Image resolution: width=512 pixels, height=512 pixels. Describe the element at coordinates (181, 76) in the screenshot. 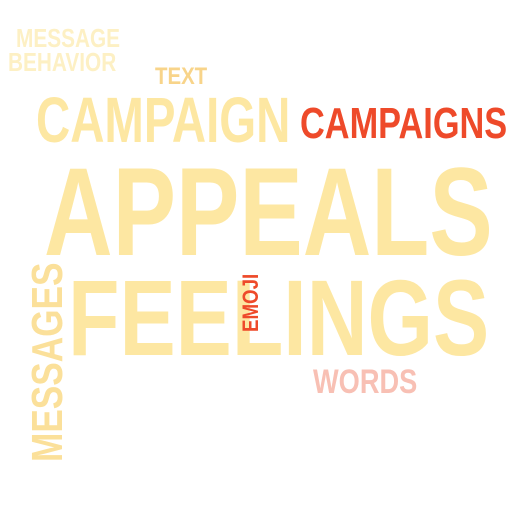

I see `word-text: TEXT` at that location.